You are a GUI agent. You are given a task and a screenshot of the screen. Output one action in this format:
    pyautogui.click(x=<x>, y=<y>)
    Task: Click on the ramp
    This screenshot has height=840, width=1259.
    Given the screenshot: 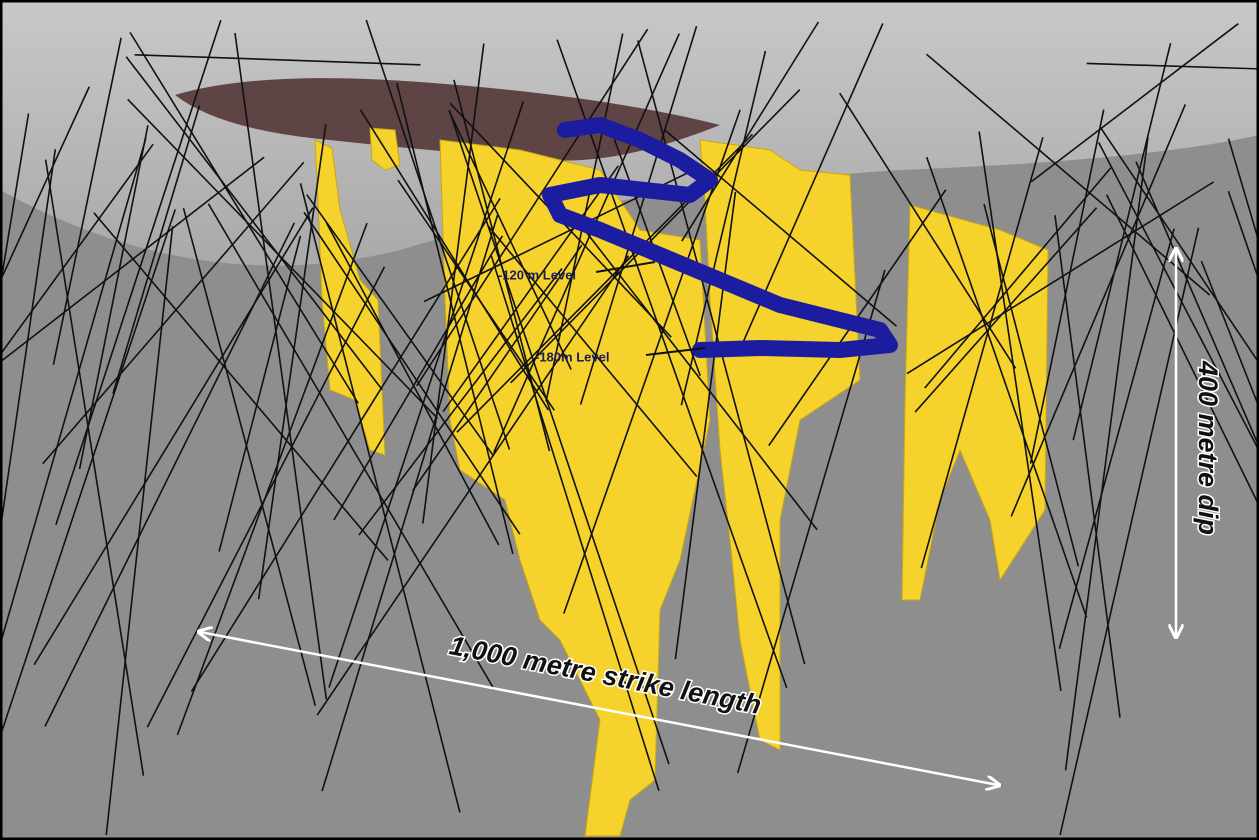 What is the action you would take?
    pyautogui.click(x=720, y=237)
    